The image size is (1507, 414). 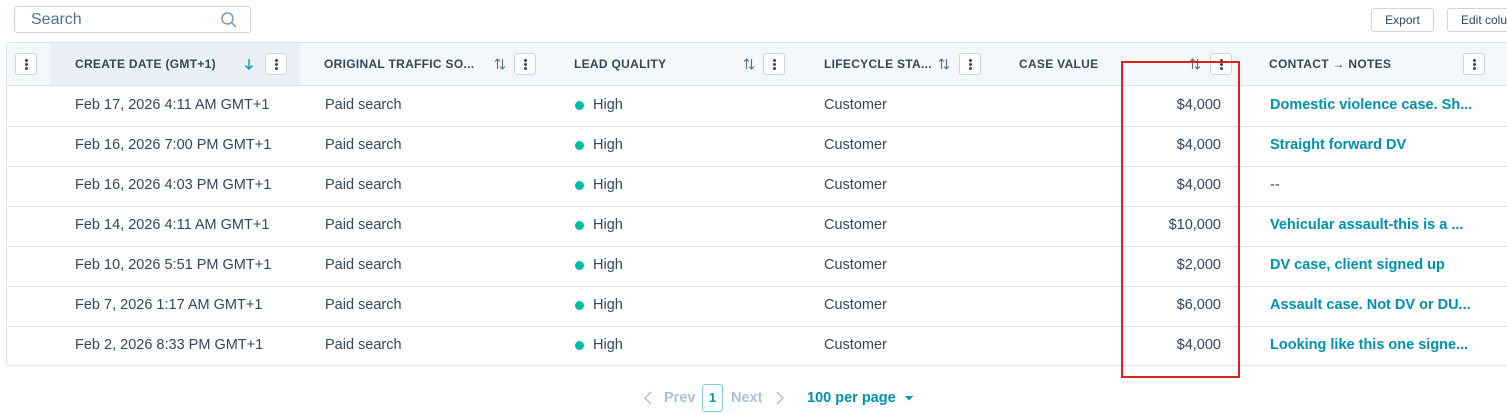 I want to click on sort-desc-icon-glyph, so click(x=249, y=64).